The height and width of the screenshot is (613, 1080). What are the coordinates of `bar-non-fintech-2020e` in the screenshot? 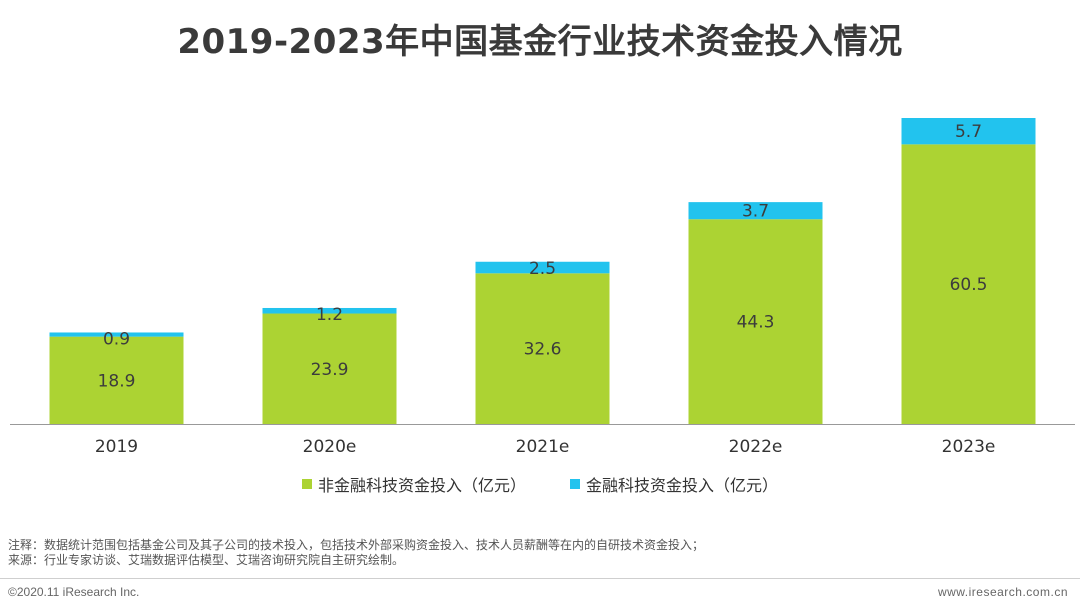 It's located at (329, 368).